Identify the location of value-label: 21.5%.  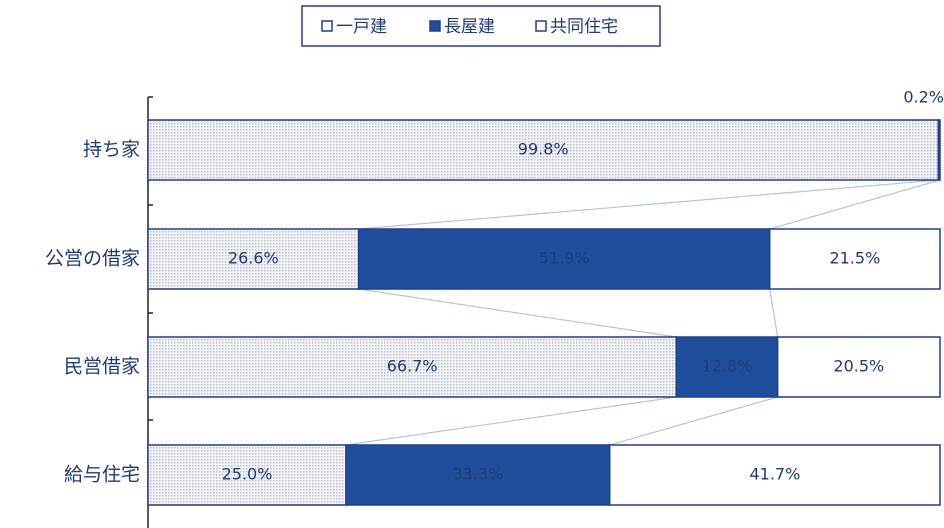
(854, 258).